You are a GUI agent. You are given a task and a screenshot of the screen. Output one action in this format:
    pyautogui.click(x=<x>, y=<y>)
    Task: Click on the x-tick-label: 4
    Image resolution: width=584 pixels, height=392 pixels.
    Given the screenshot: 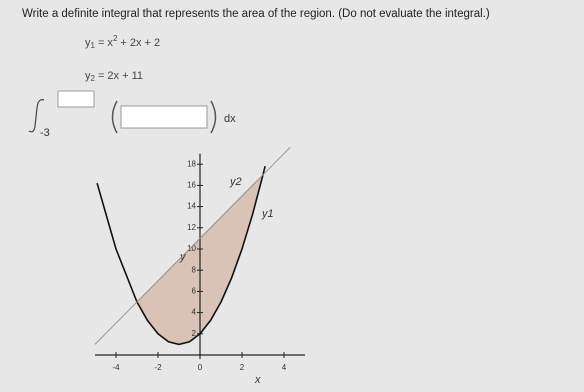 What is the action you would take?
    pyautogui.click(x=284, y=367)
    